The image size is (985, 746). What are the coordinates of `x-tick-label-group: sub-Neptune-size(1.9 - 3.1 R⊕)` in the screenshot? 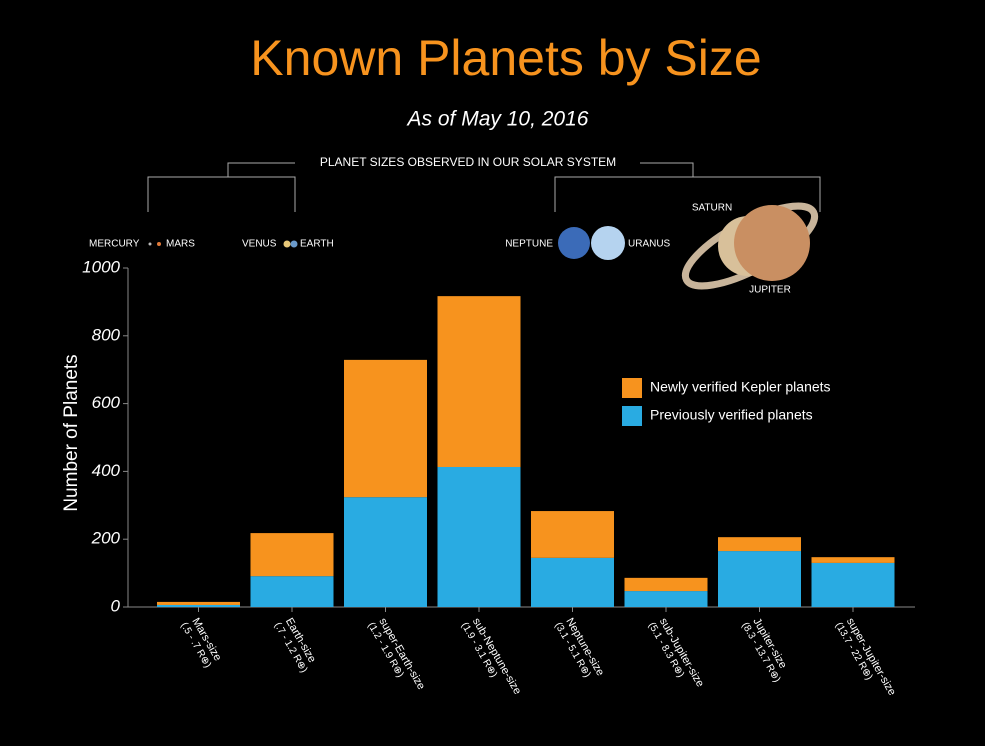 It's located at (491, 656).